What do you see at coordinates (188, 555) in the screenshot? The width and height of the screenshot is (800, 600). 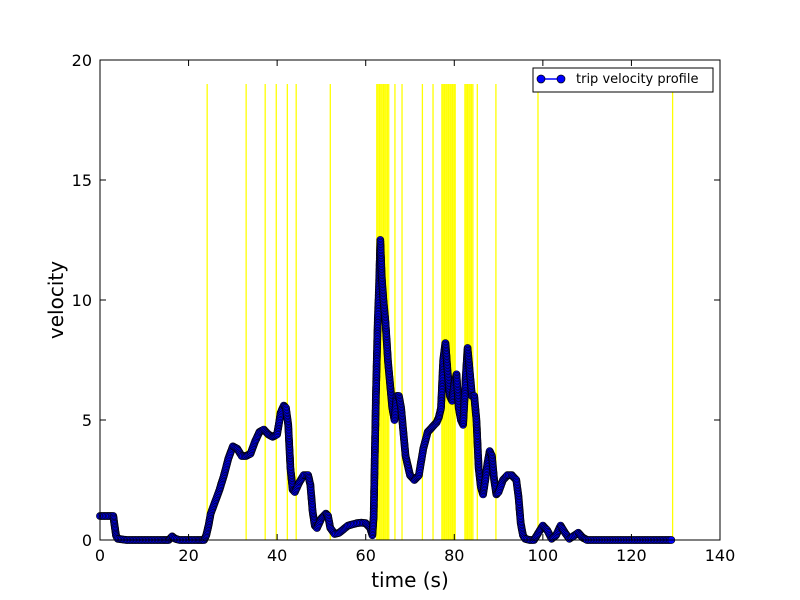 I see `x-tick-label: 20` at bounding box center [188, 555].